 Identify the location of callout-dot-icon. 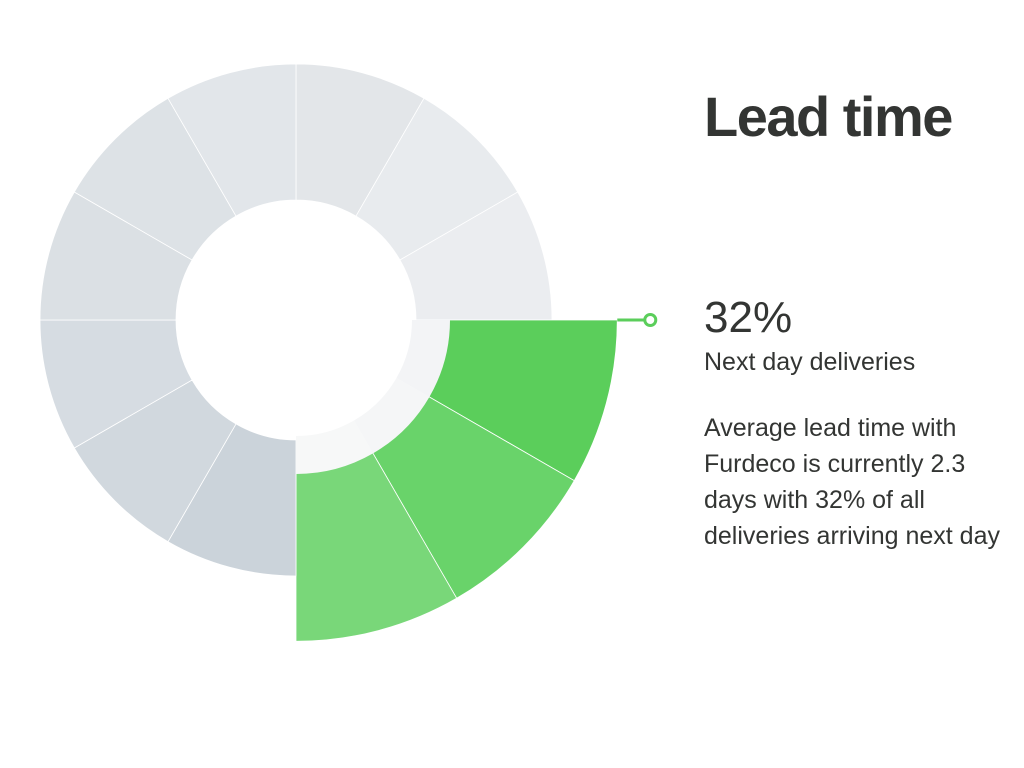
(650, 320).